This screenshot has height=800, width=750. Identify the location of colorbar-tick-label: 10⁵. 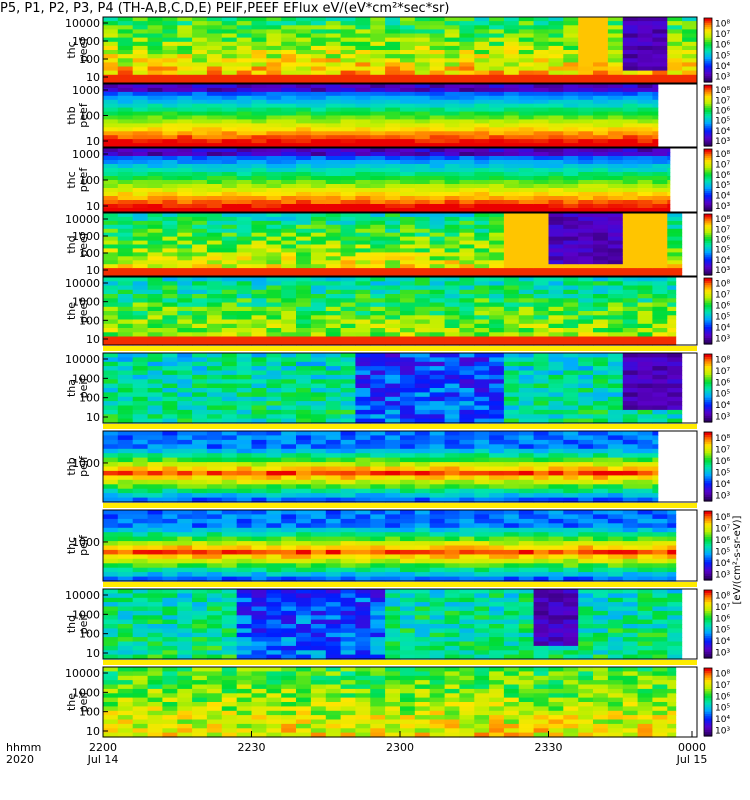
(722, 395).